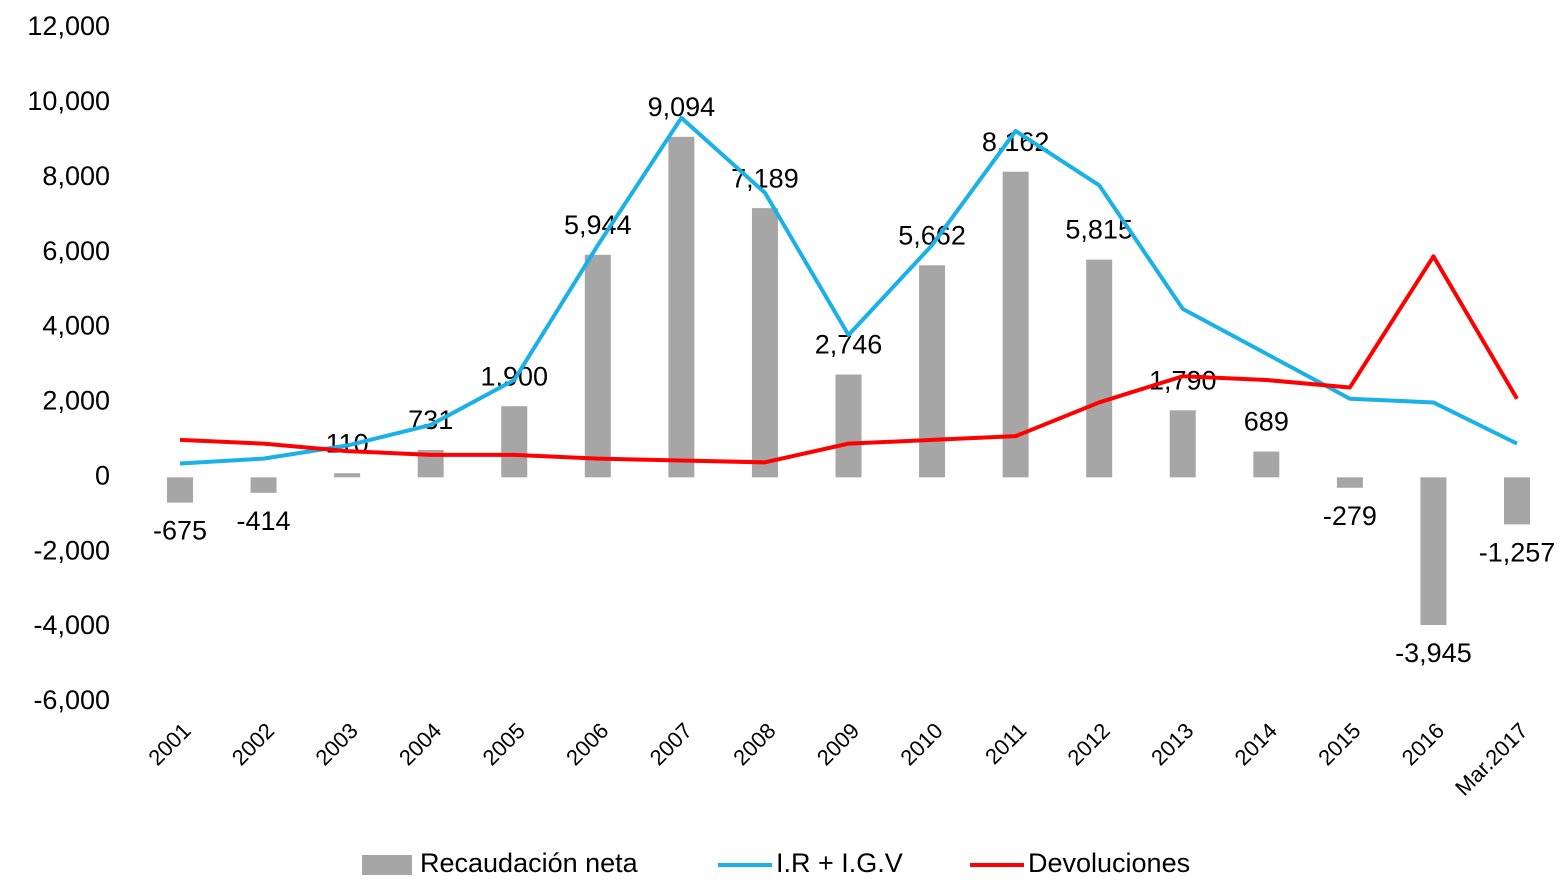 Image resolution: width=1566 pixels, height=883 pixels. Describe the element at coordinates (68, 26) in the screenshot. I see `y-tick-label: 12,000` at that location.